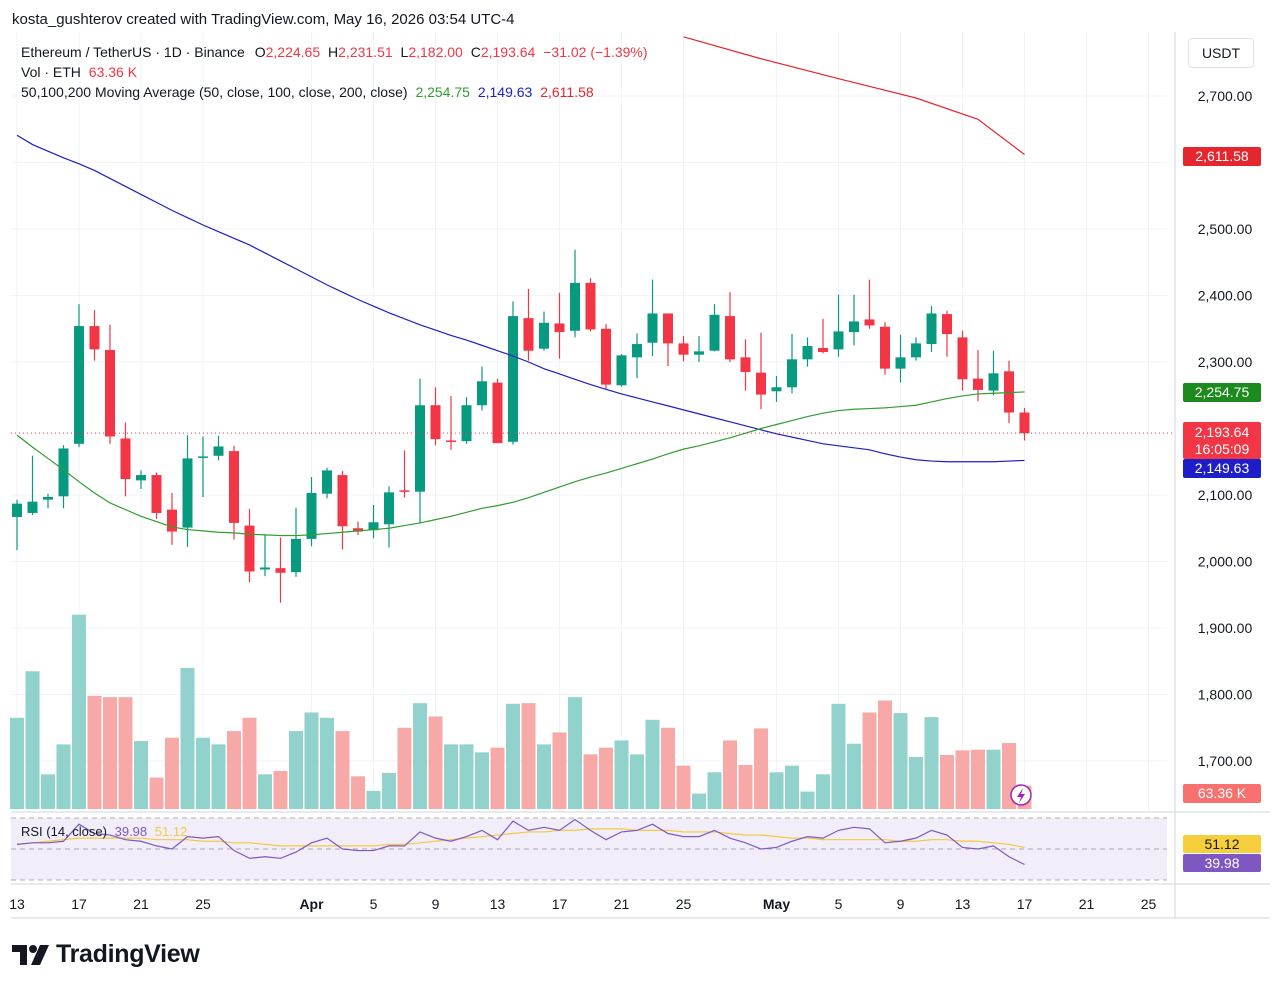 This screenshot has height=990, width=1280. What do you see at coordinates (1021, 795) in the screenshot?
I see `lightning-icon` at bounding box center [1021, 795].